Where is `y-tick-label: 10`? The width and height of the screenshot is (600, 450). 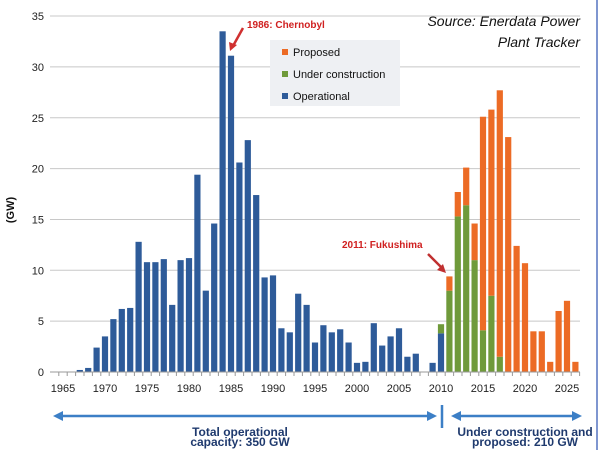
y-tick-label: 10 is located at coordinates (38, 271).